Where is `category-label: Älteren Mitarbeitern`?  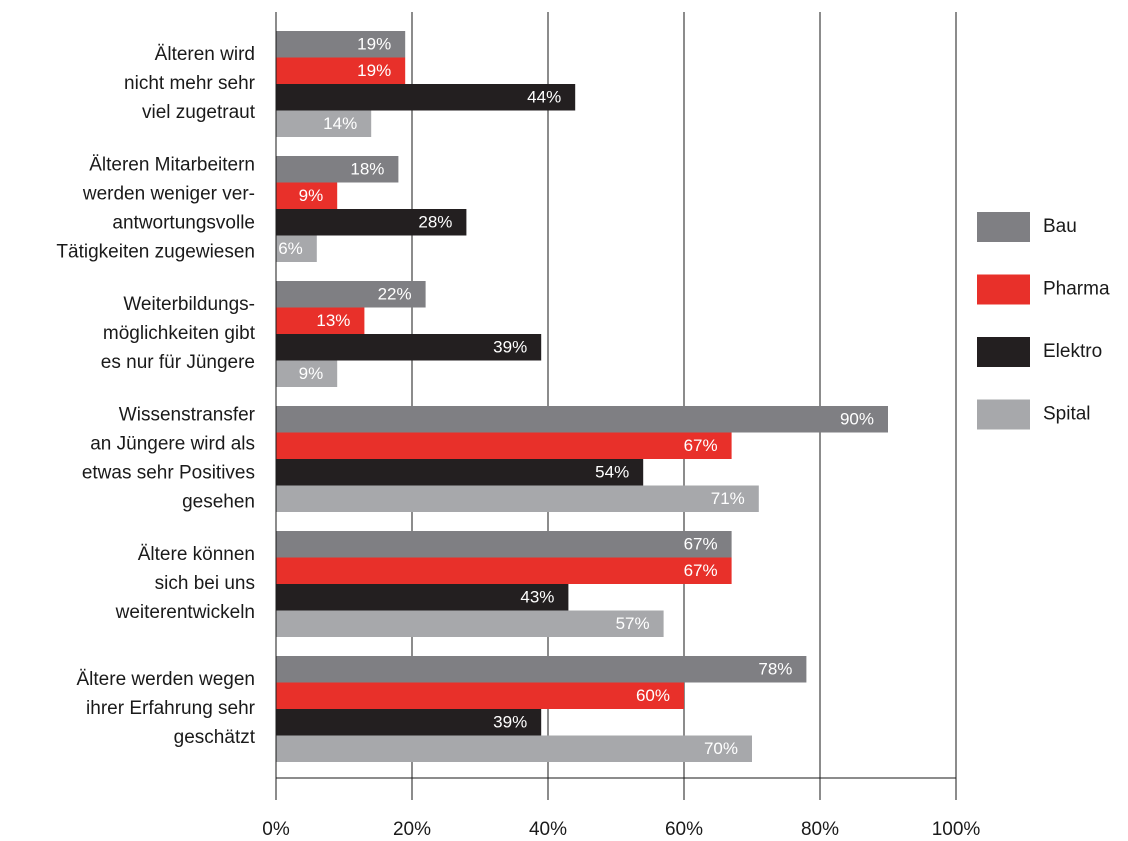
category-label: Älteren Mitarbeitern is located at coordinates (172, 165).